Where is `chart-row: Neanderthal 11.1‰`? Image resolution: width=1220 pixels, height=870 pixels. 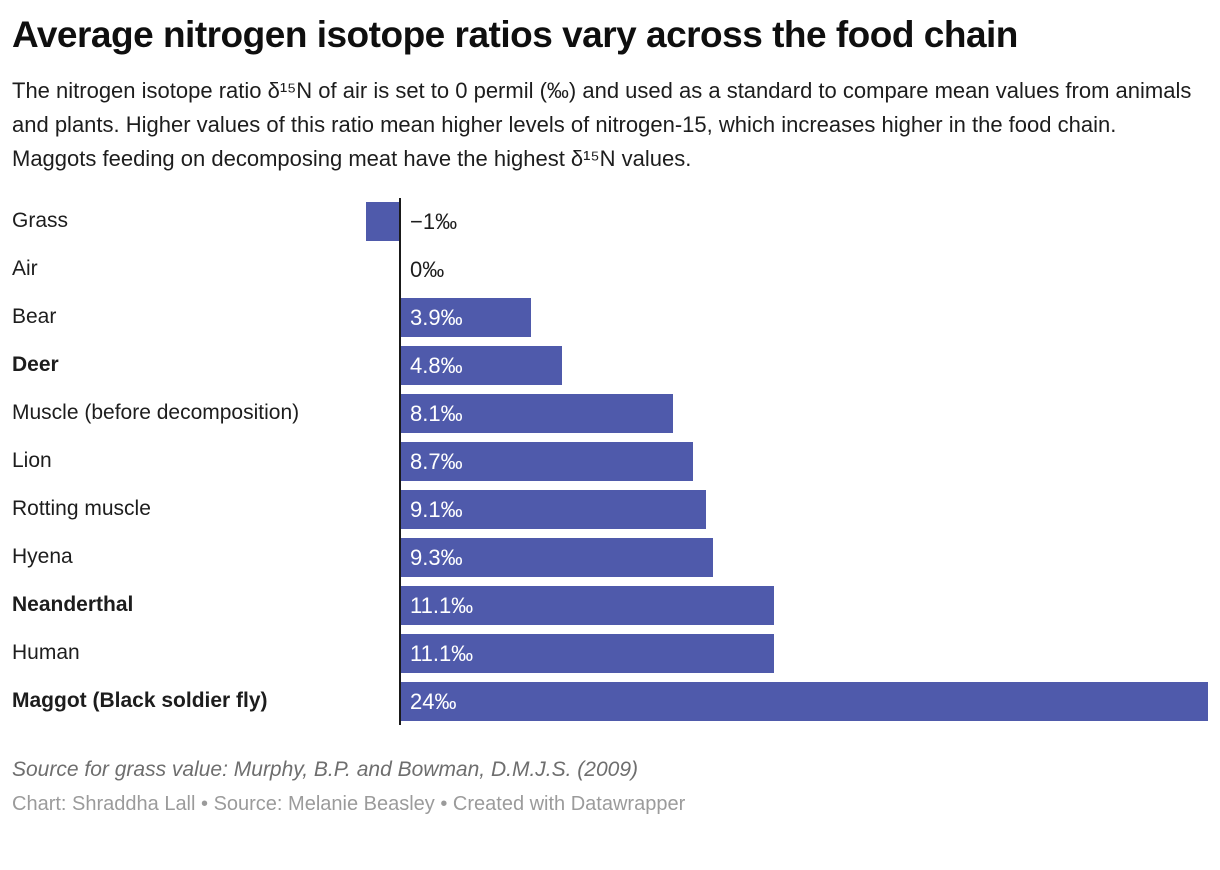 chart-row: Neanderthal 11.1‰ is located at coordinates (610, 605).